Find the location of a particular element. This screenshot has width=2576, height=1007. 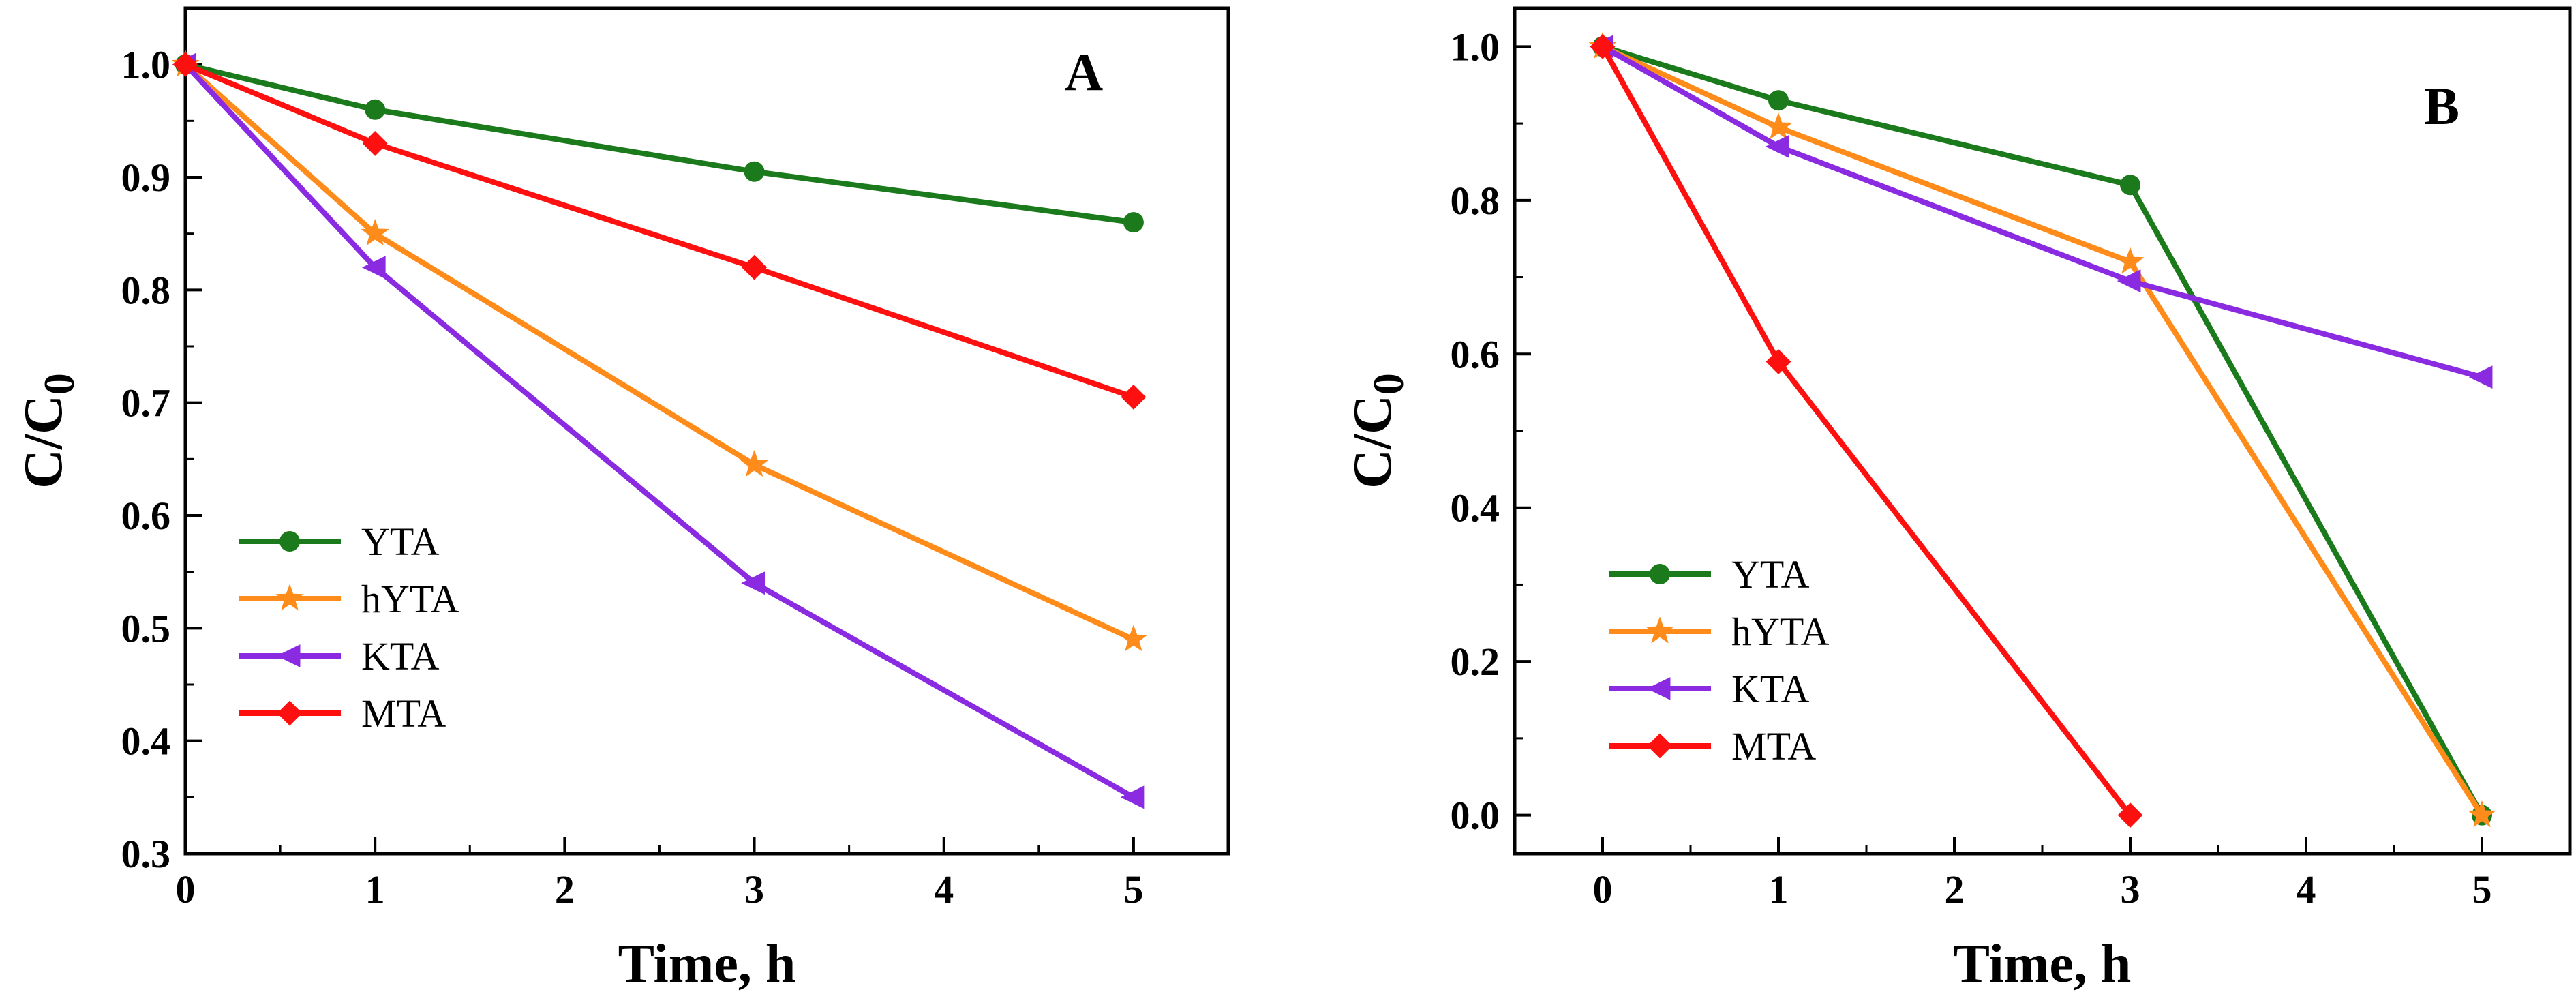

y-tick-label: 0.7 is located at coordinates (146, 403).